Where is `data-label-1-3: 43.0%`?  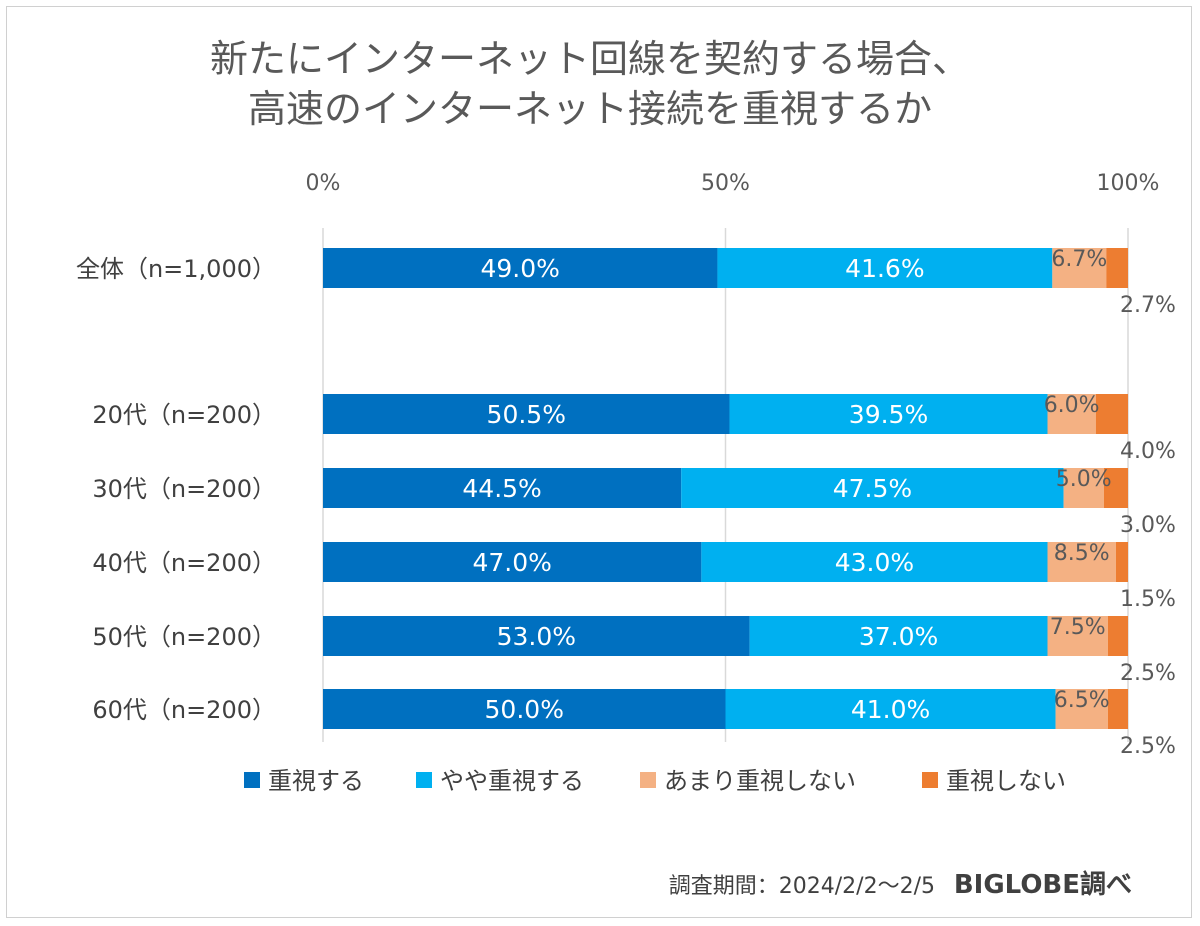 data-label-1-3: 43.0% is located at coordinates (874, 562).